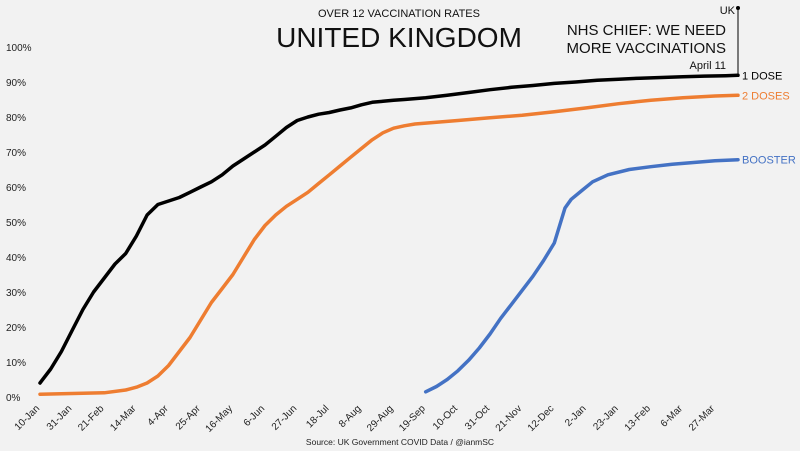 This screenshot has width=800, height=451. I want to click on y-tick-label: 60%, so click(16, 188).